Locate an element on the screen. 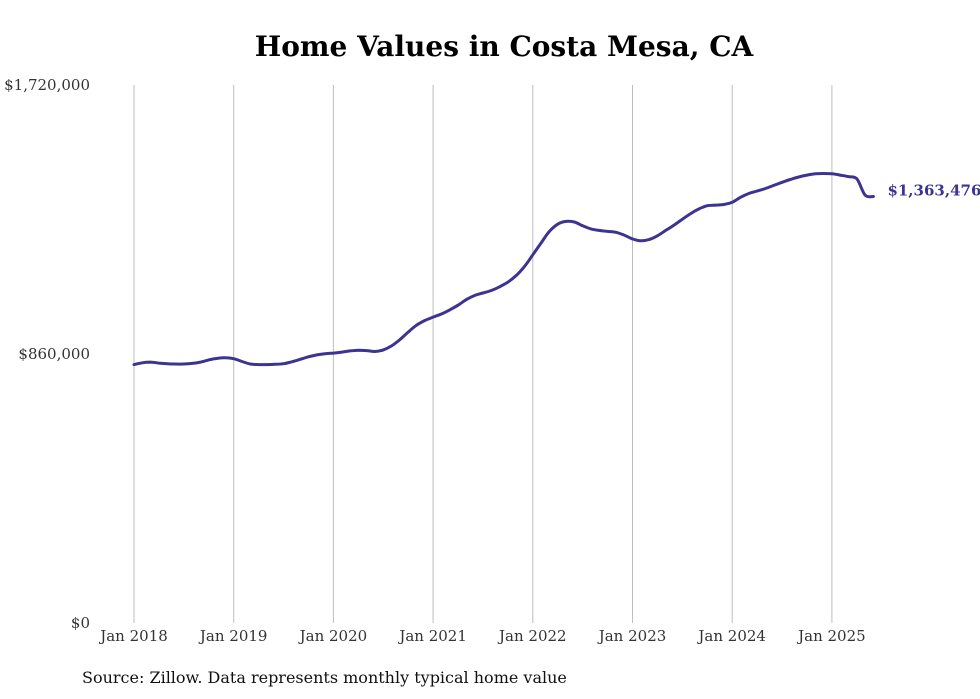 This screenshot has height=699, width=980. y-axis-labels: $0 $860,000 $1,720,000 is located at coordinates (47, 354).